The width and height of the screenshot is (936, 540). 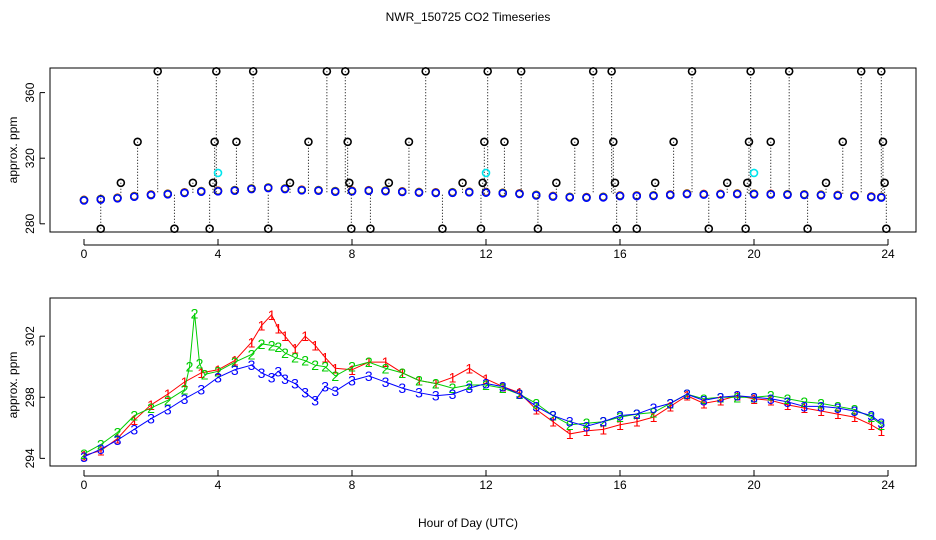 What do you see at coordinates (84, 485) in the screenshot?
I see `bottom-x-tick-label: 0` at bounding box center [84, 485].